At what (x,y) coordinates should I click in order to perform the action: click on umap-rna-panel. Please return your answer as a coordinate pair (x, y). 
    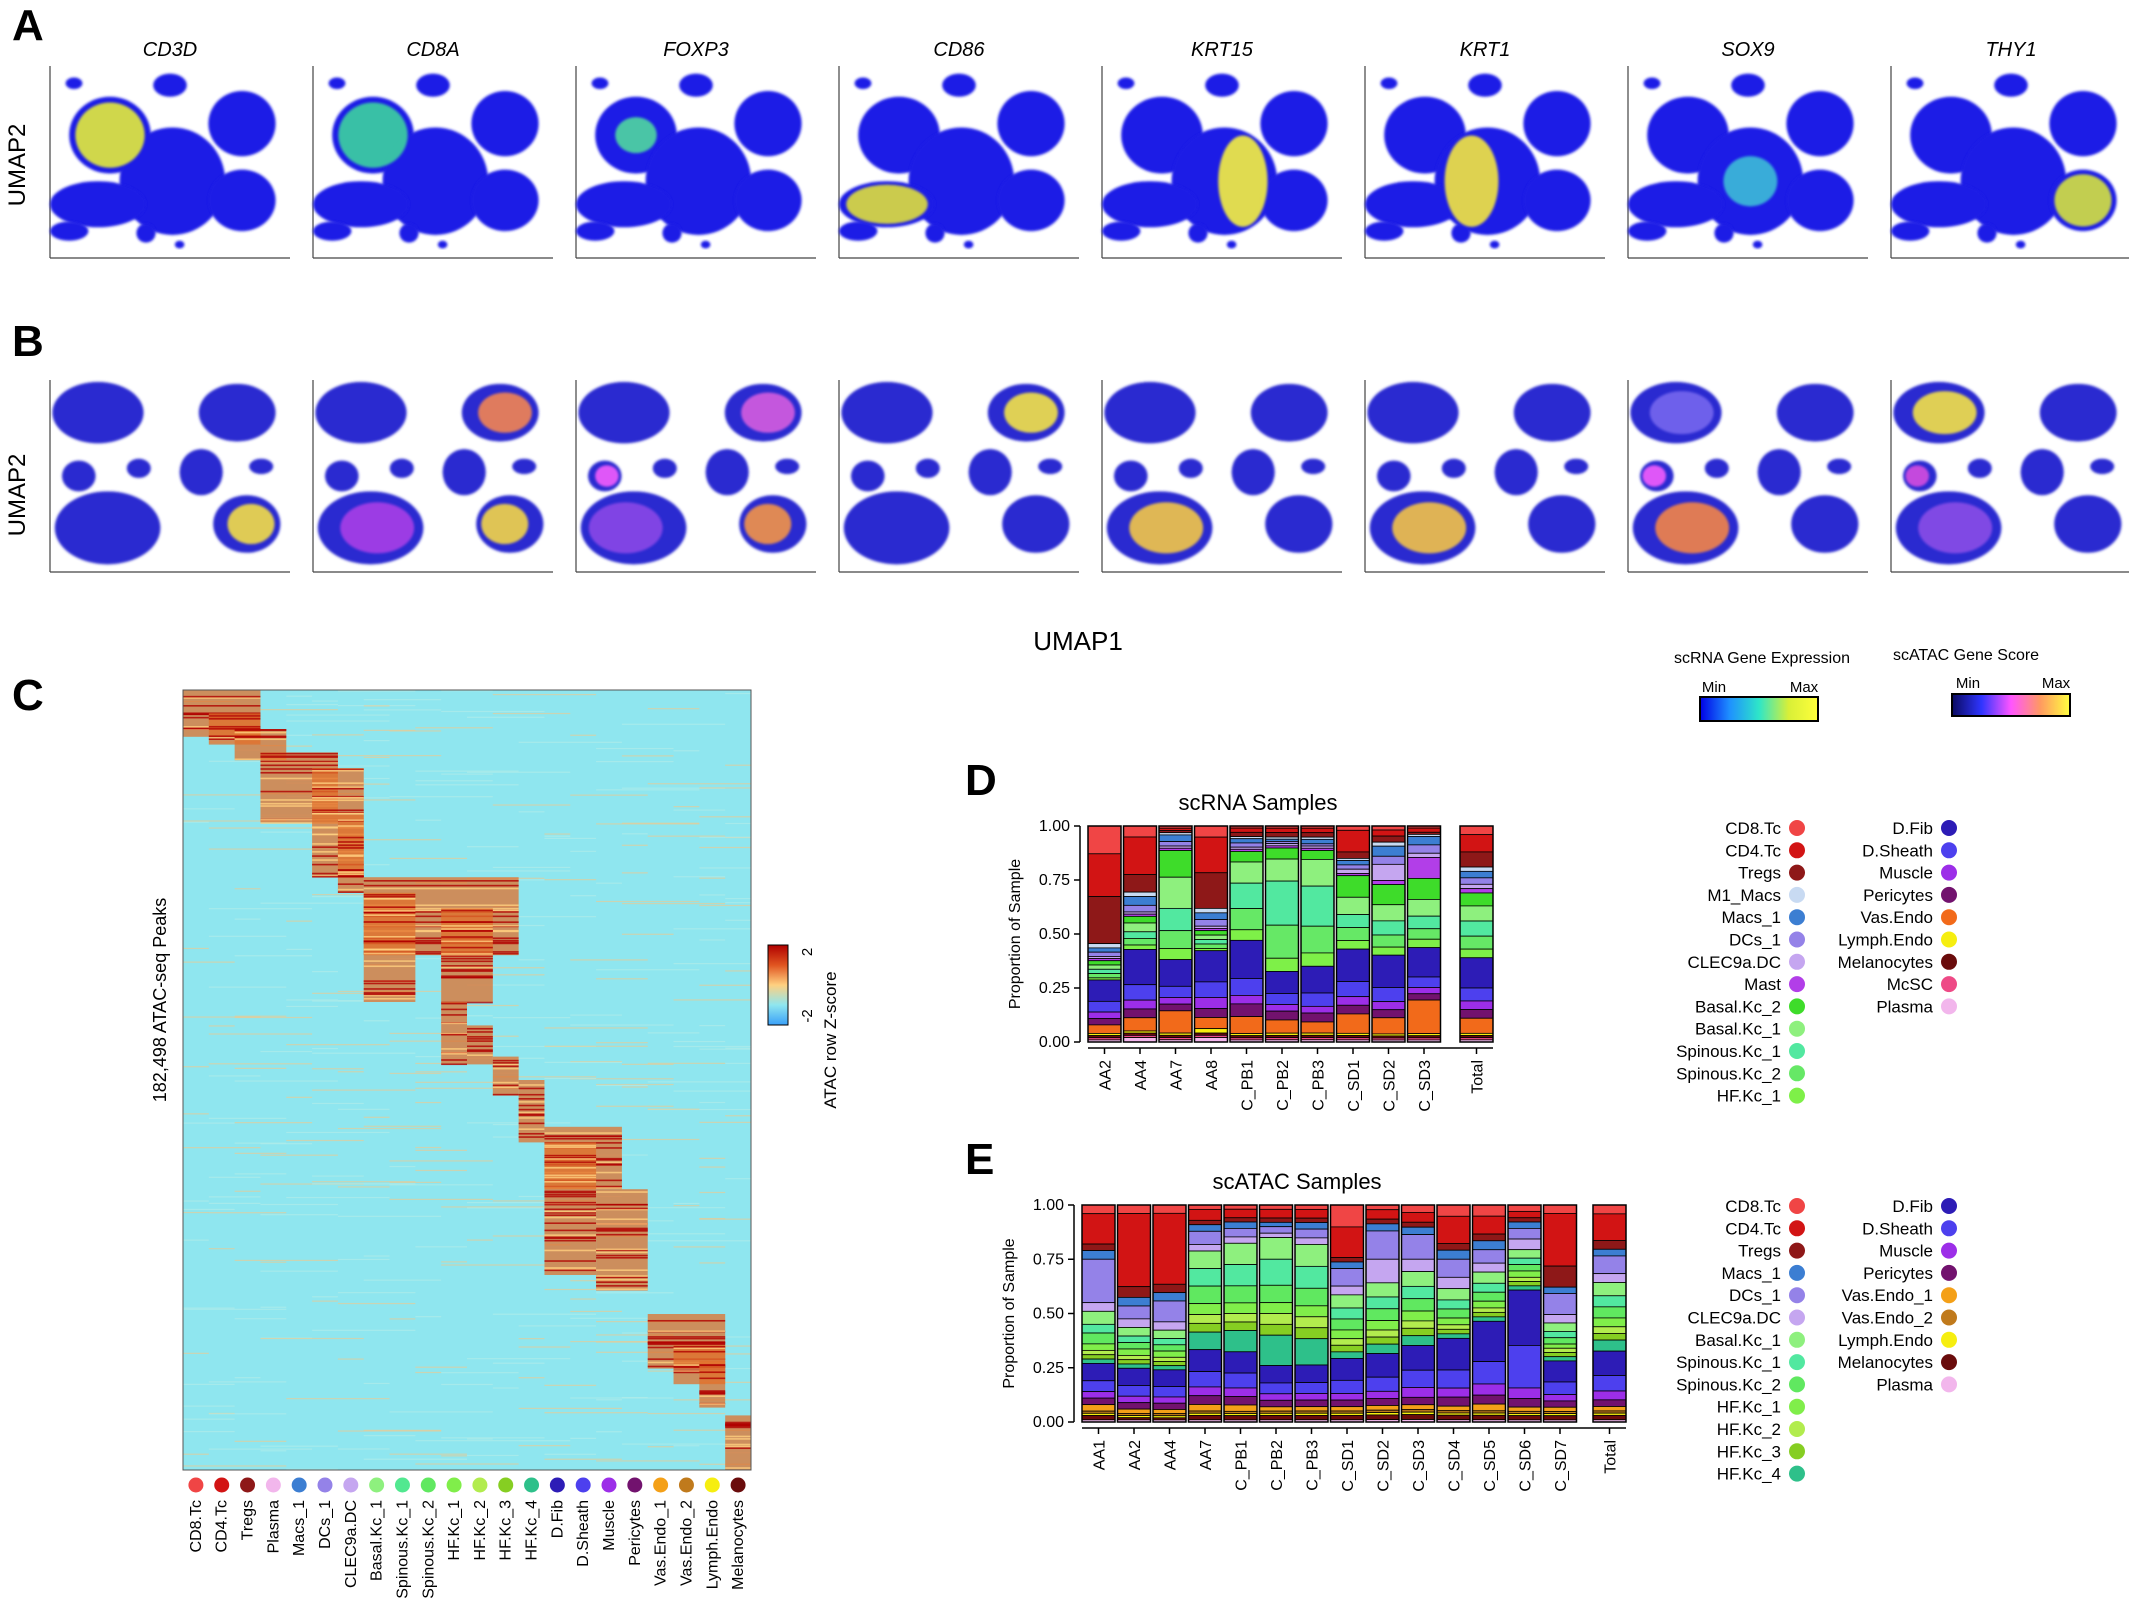
    Looking at the image, I should click on (695, 162).